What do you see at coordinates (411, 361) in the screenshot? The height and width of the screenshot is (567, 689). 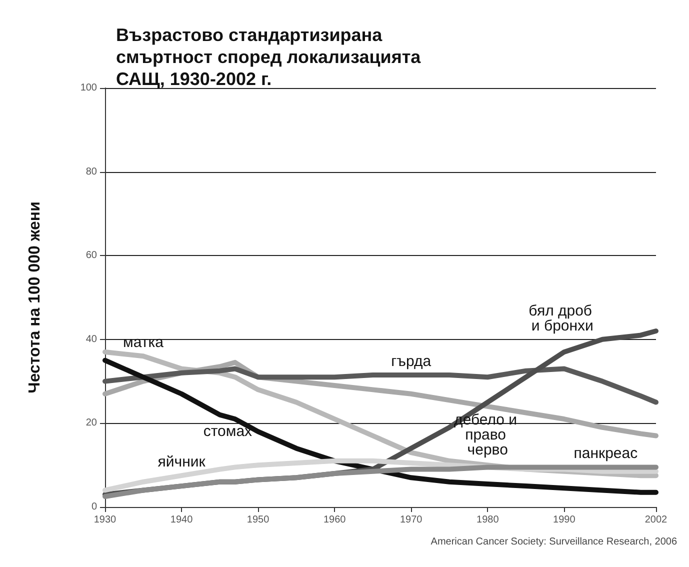 I see `series-label: гърда` at bounding box center [411, 361].